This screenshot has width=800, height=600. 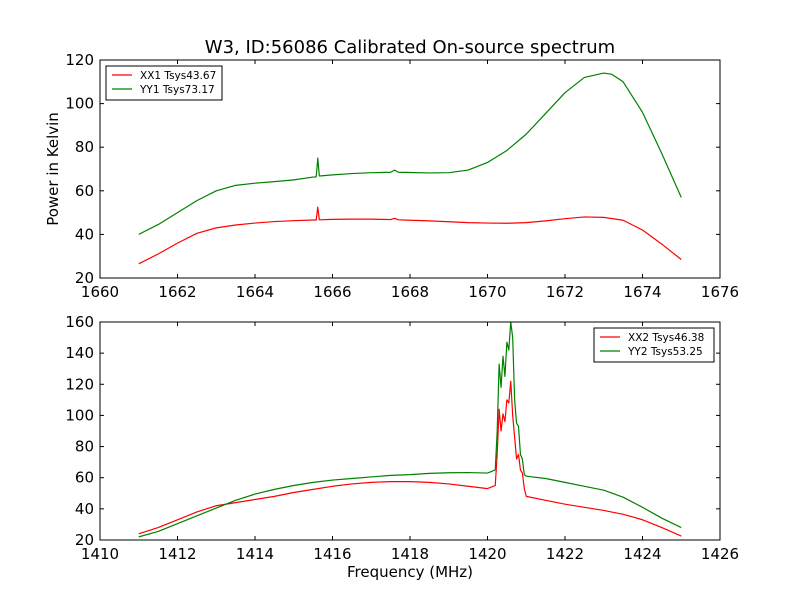 I want to click on x-tick-label: 1662, so click(x=177, y=292).